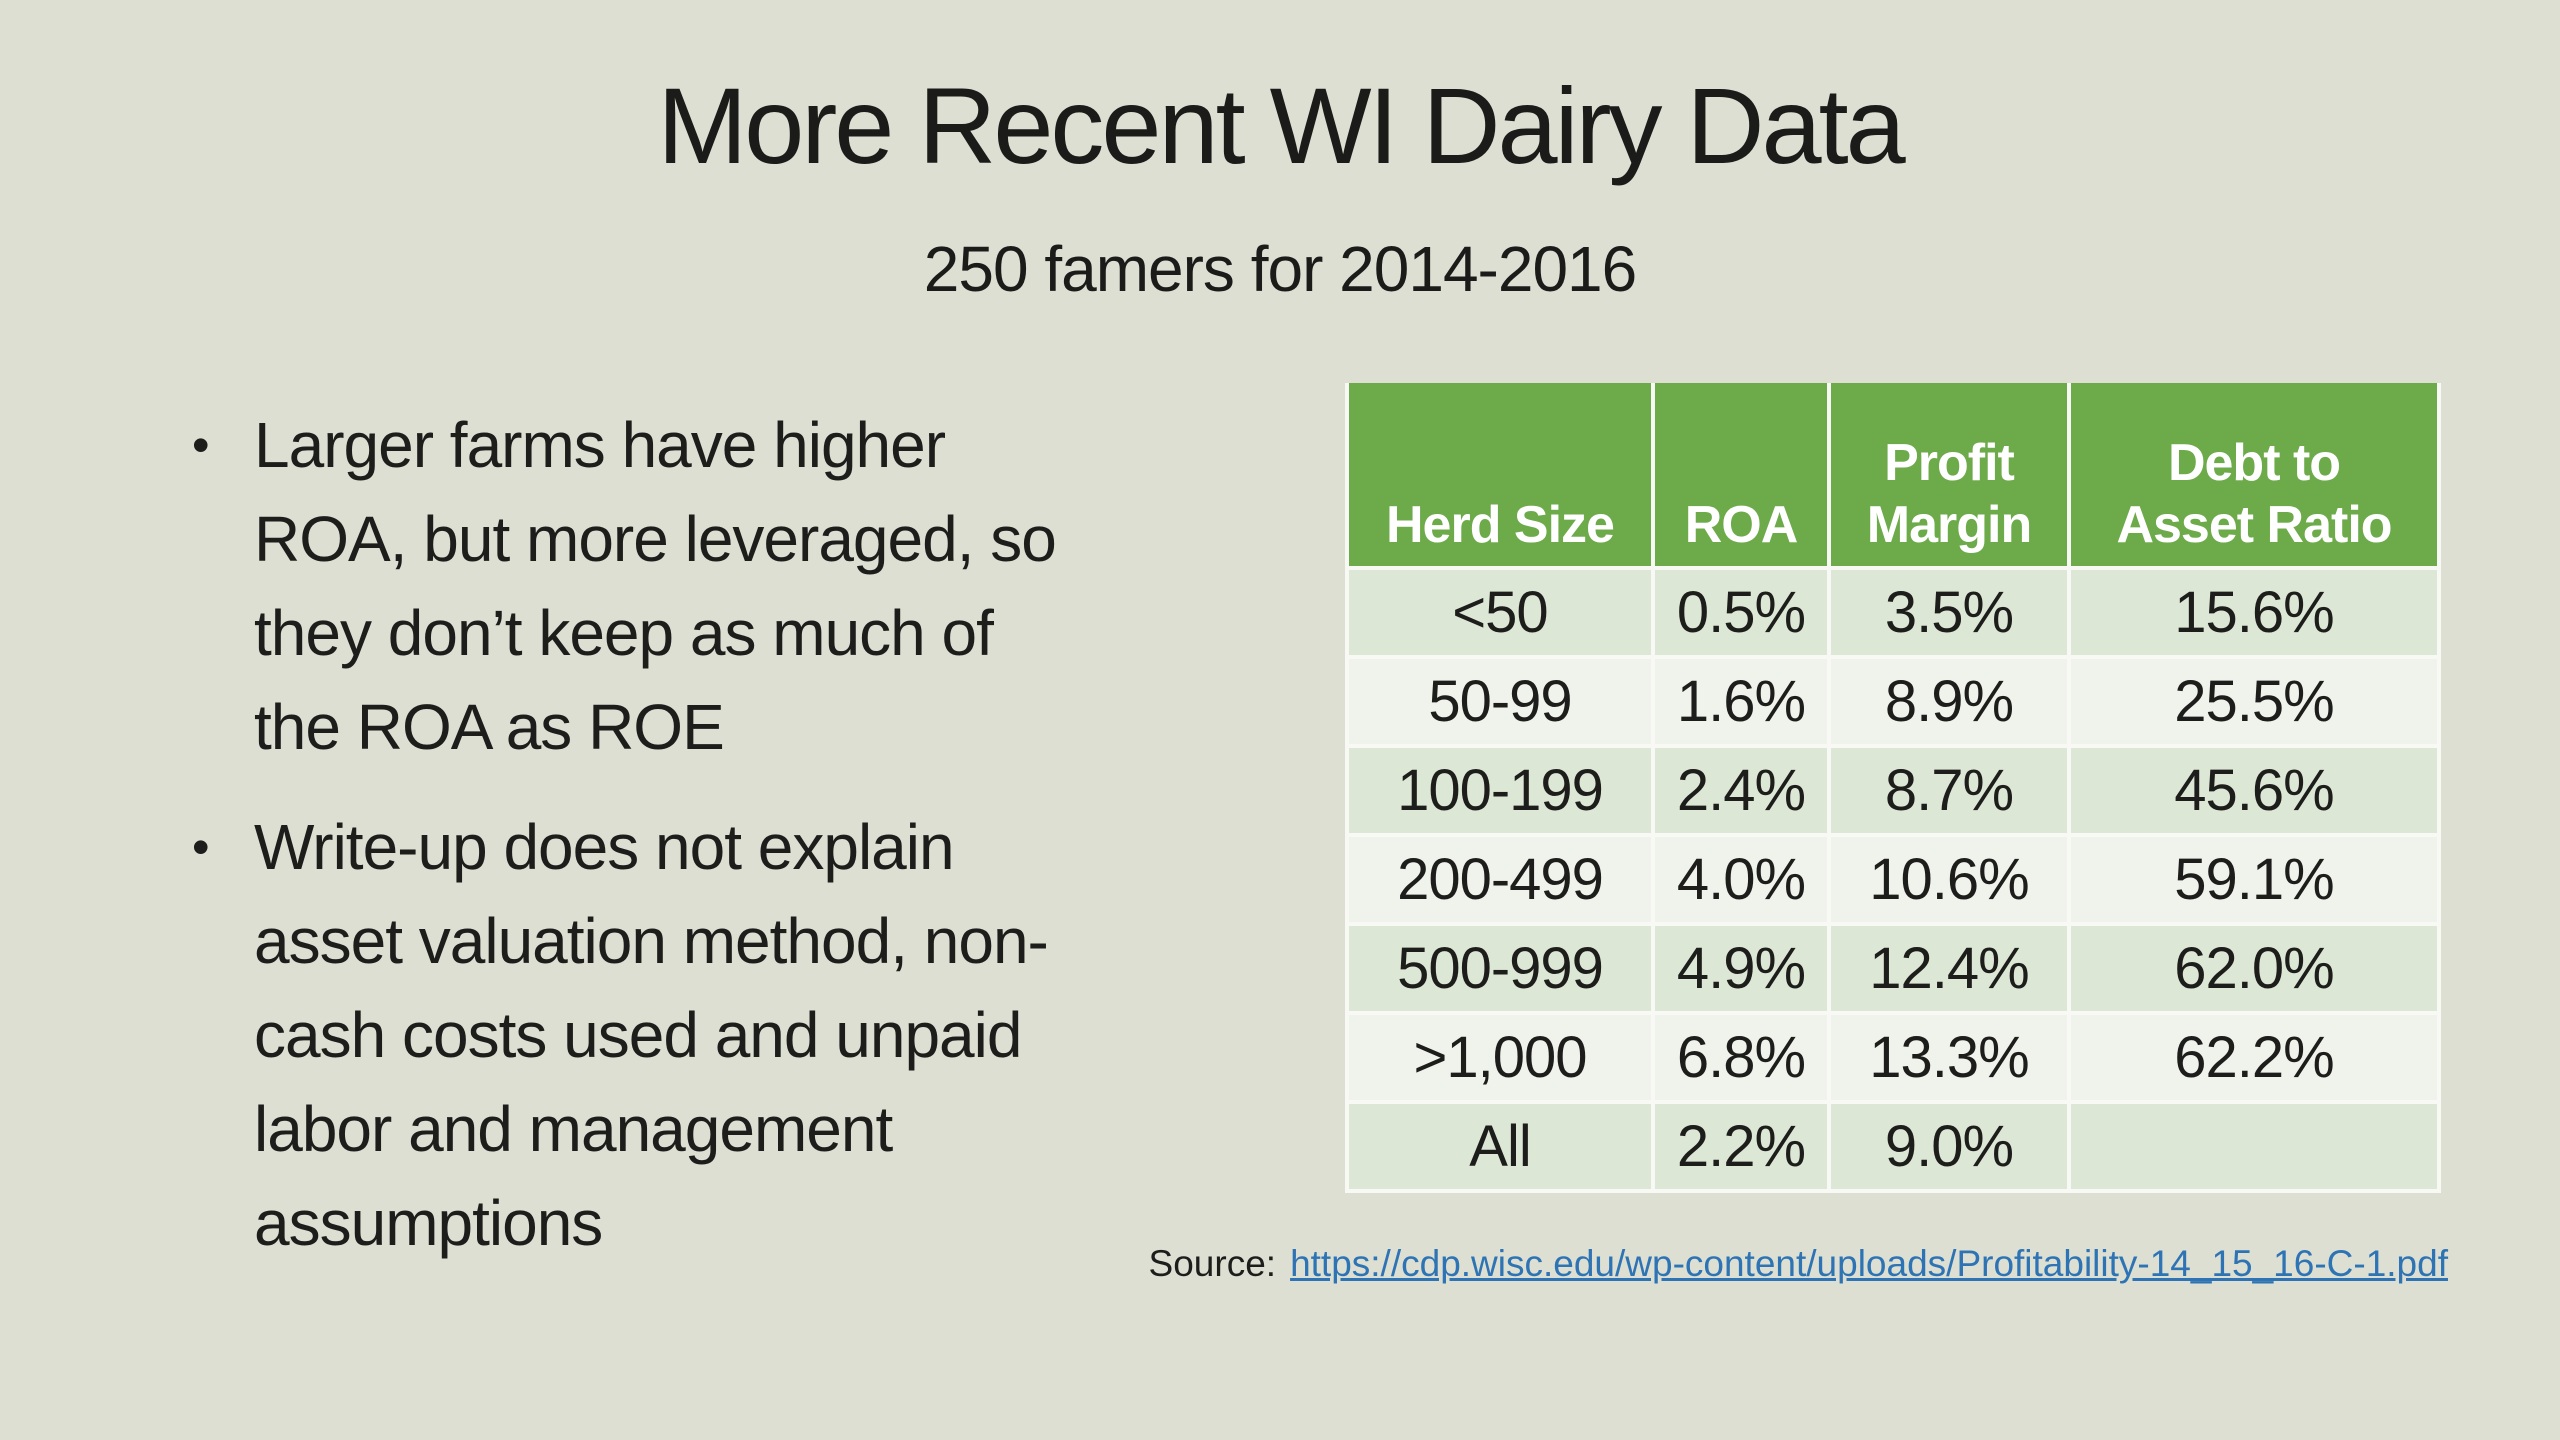 The height and width of the screenshot is (1440, 2560). What do you see at coordinates (1280, 269) in the screenshot?
I see `slide-subtitle: 250 famers for 2014-2016` at bounding box center [1280, 269].